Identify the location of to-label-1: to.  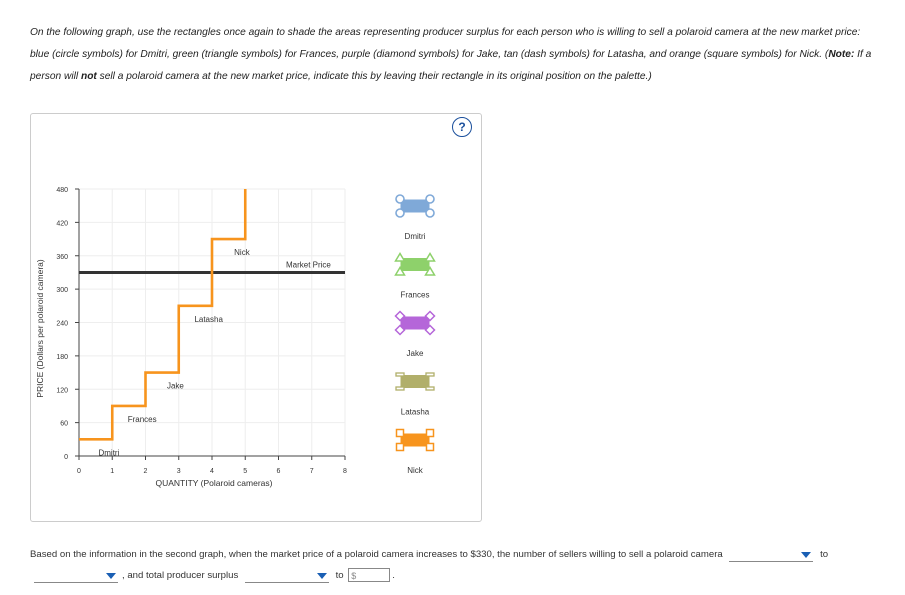
(824, 554).